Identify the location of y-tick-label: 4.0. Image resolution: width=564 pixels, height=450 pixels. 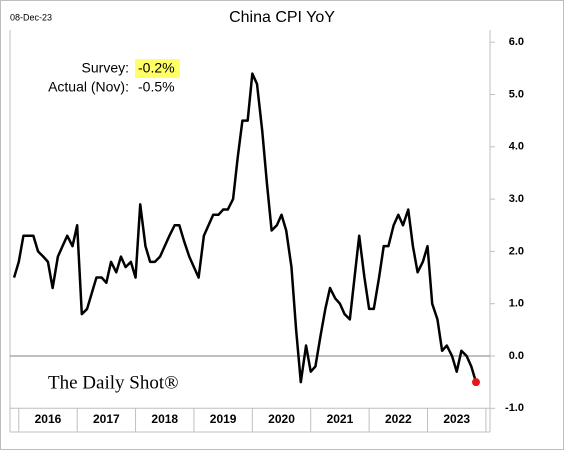
(516, 147).